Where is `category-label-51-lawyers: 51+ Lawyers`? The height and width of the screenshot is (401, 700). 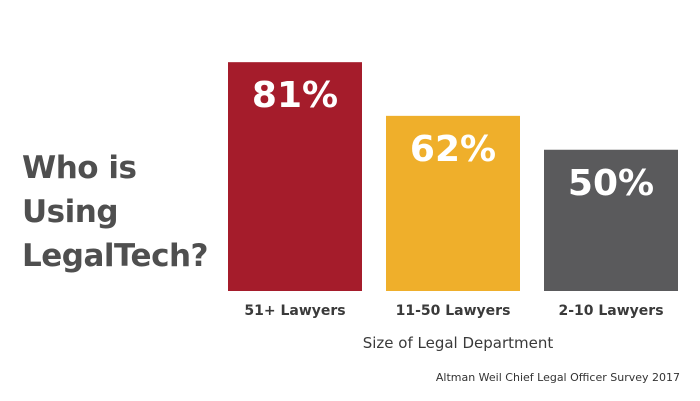 category-label-51-lawyers: 51+ Lawyers is located at coordinates (294, 311).